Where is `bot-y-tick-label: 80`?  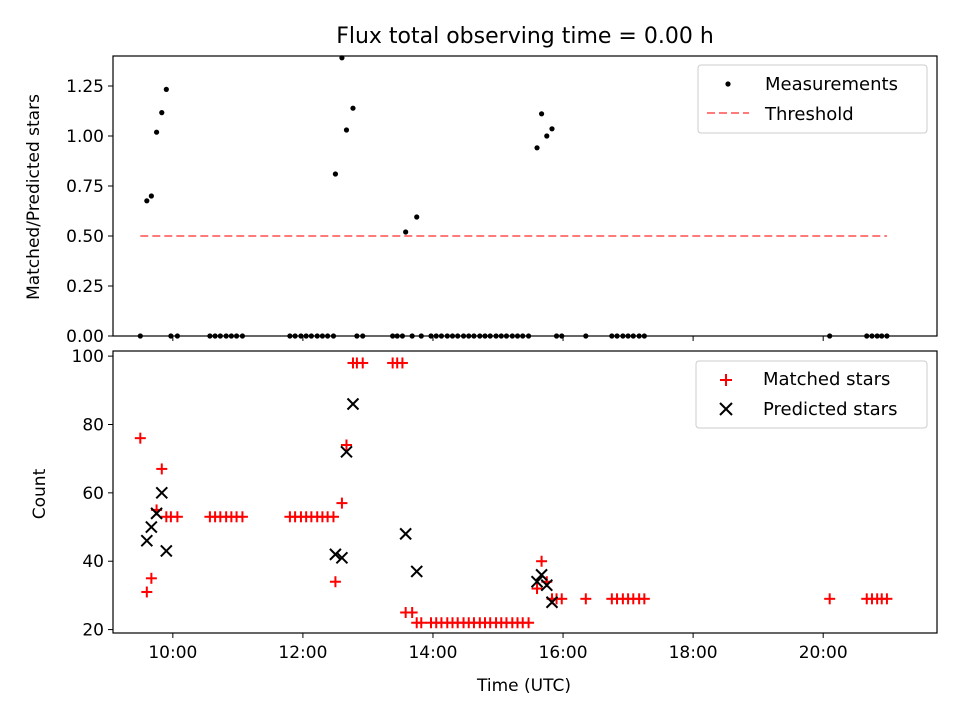 bot-y-tick-label: 80 is located at coordinates (93, 425).